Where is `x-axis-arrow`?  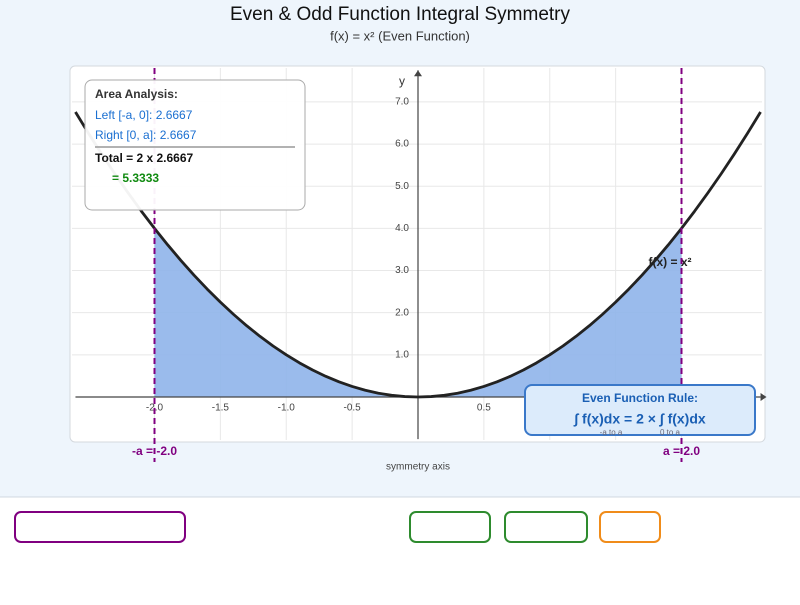
x-axis-arrow is located at coordinates (763, 396).